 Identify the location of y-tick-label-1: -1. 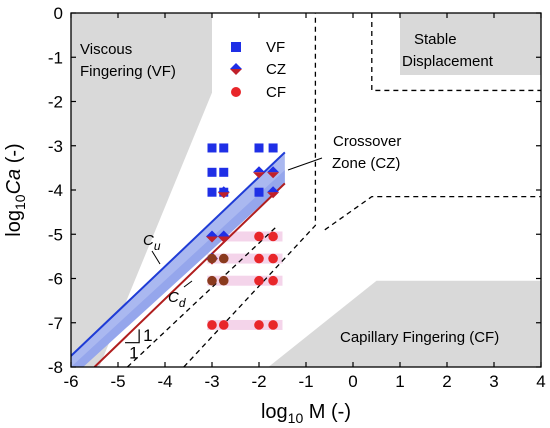
(55, 57).